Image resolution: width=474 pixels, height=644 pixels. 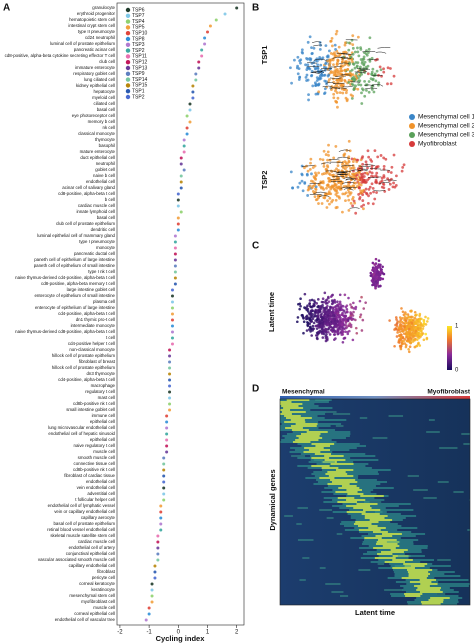 What do you see at coordinates (255, 389) in the screenshot?
I see `panel-label: D` at bounding box center [255, 389].